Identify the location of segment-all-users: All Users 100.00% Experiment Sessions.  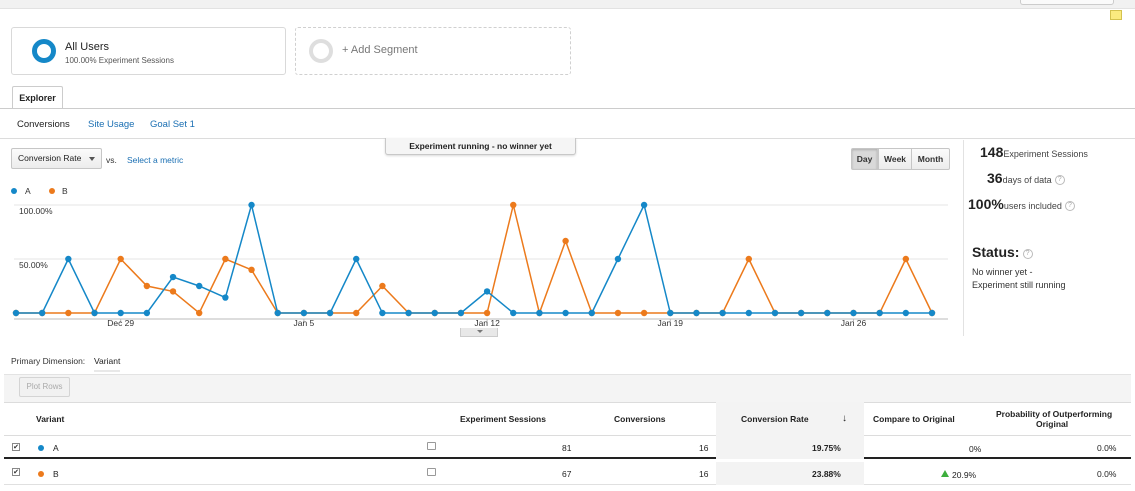
(148, 51).